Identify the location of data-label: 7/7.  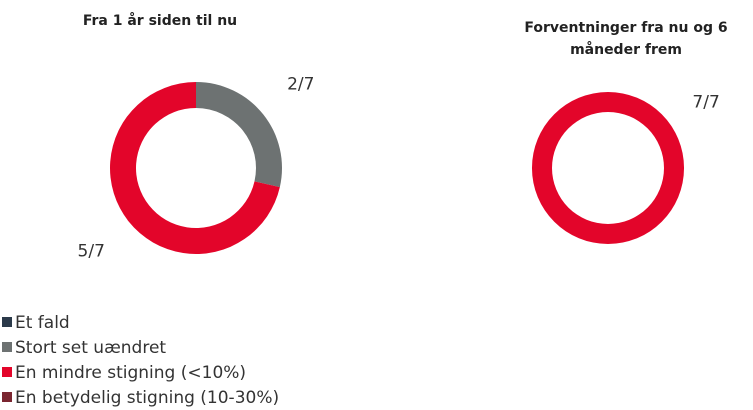
(705, 102).